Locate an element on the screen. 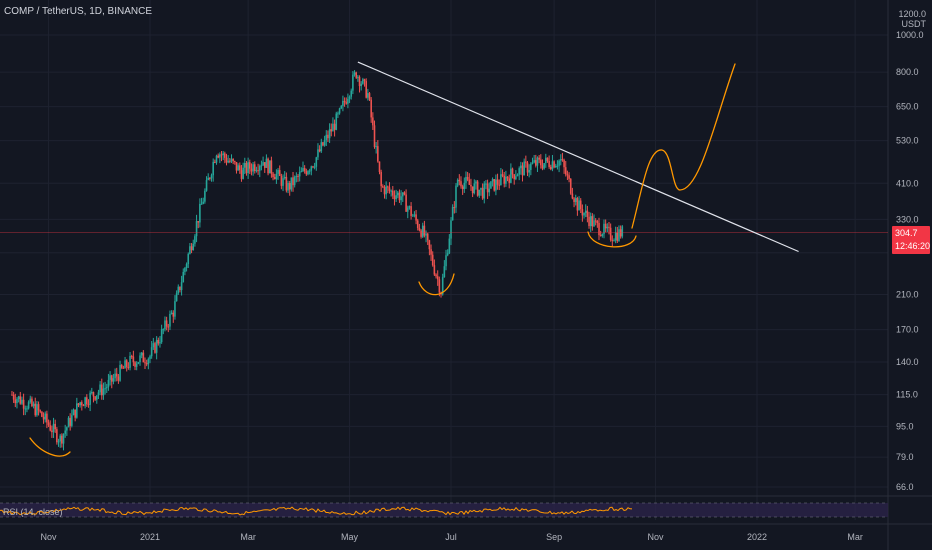 The height and width of the screenshot is (550, 932). price-tick-label: 800.0 is located at coordinates (907, 72).